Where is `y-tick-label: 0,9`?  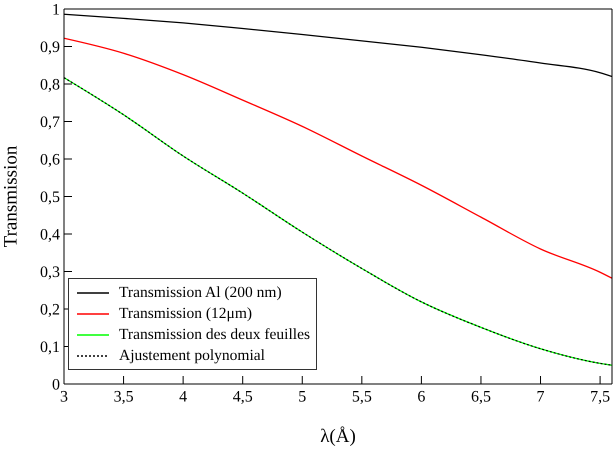 y-tick-label: 0,9 is located at coordinates (50, 47).